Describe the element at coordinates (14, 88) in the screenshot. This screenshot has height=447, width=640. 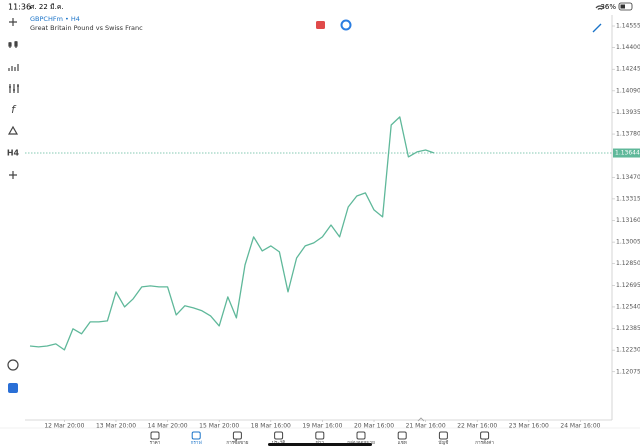
I see `settings-tool` at that location.